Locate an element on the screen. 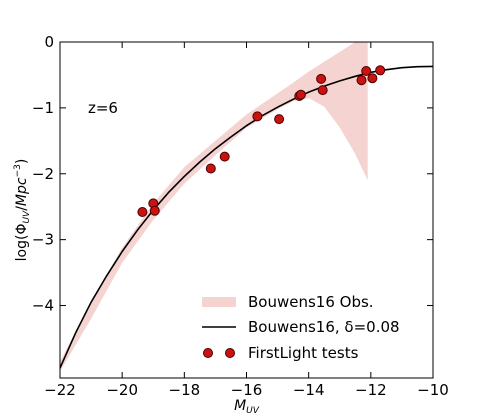 Image resolution: width=480 pixels, height=420 pixels. redshift-annotation: z=6 is located at coordinates (103, 108).